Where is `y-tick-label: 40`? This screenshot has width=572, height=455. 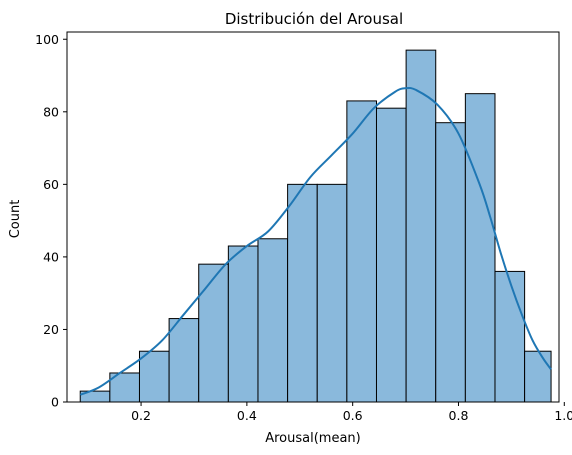 y-tick-label: 40 is located at coordinates (51, 256).